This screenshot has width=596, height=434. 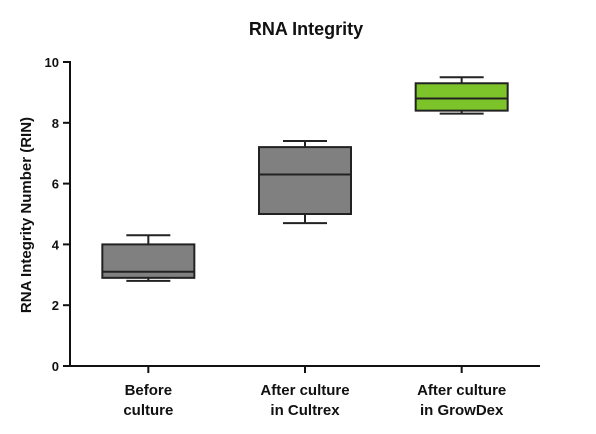 What do you see at coordinates (56, 244) in the screenshot?
I see `y-tick-label: 4` at bounding box center [56, 244].